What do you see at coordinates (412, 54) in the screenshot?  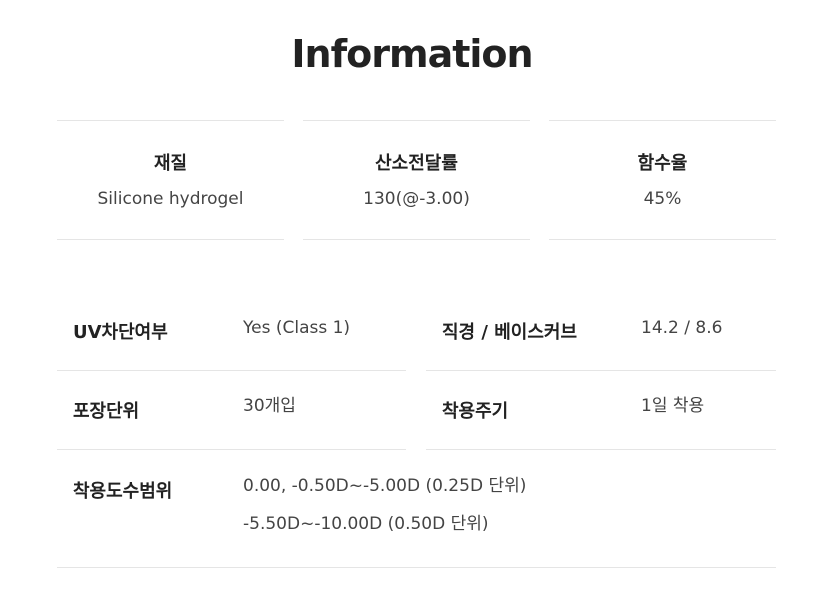 I see `page-title: Information` at bounding box center [412, 54].